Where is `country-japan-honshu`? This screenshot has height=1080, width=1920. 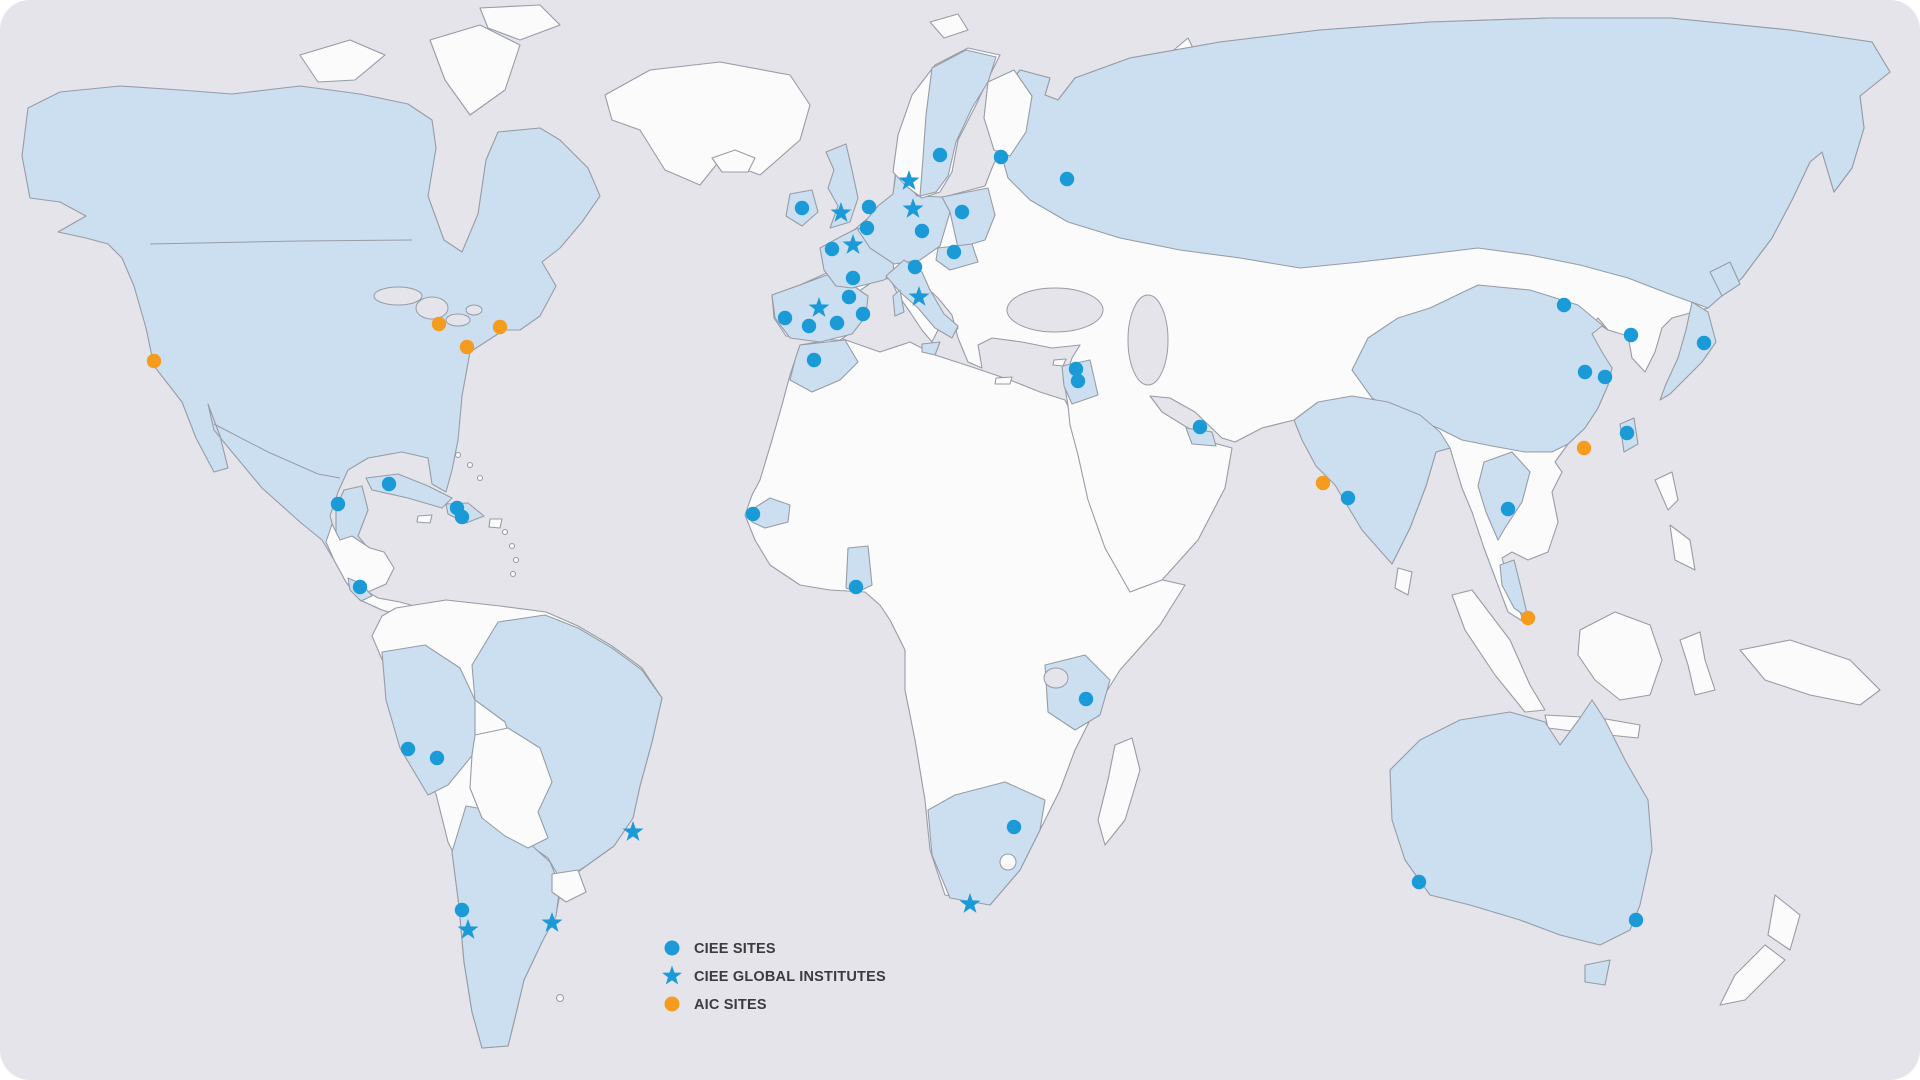
country-japan-honshu is located at coordinates (1688, 351).